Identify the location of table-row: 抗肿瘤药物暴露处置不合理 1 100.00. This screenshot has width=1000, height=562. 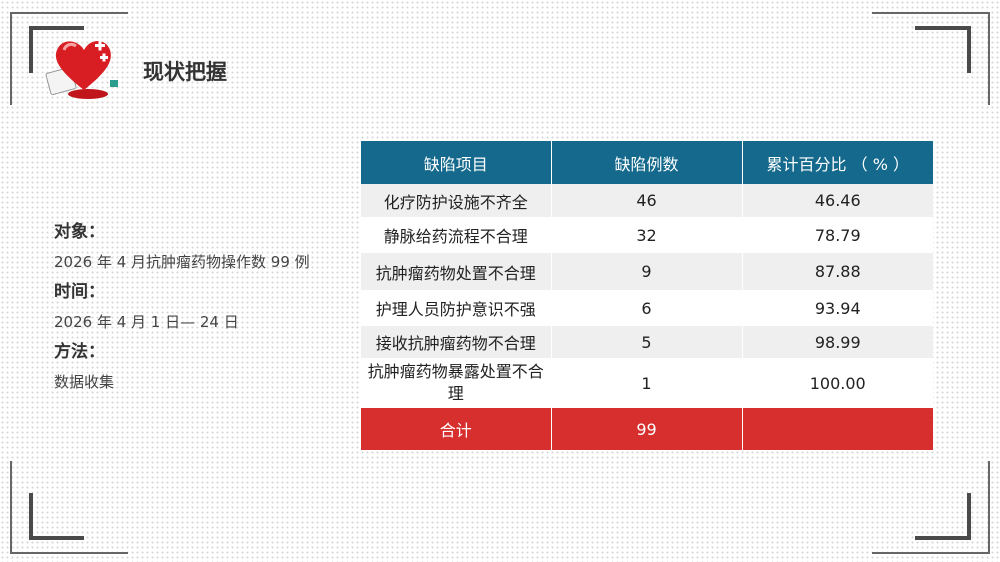
(647, 383).